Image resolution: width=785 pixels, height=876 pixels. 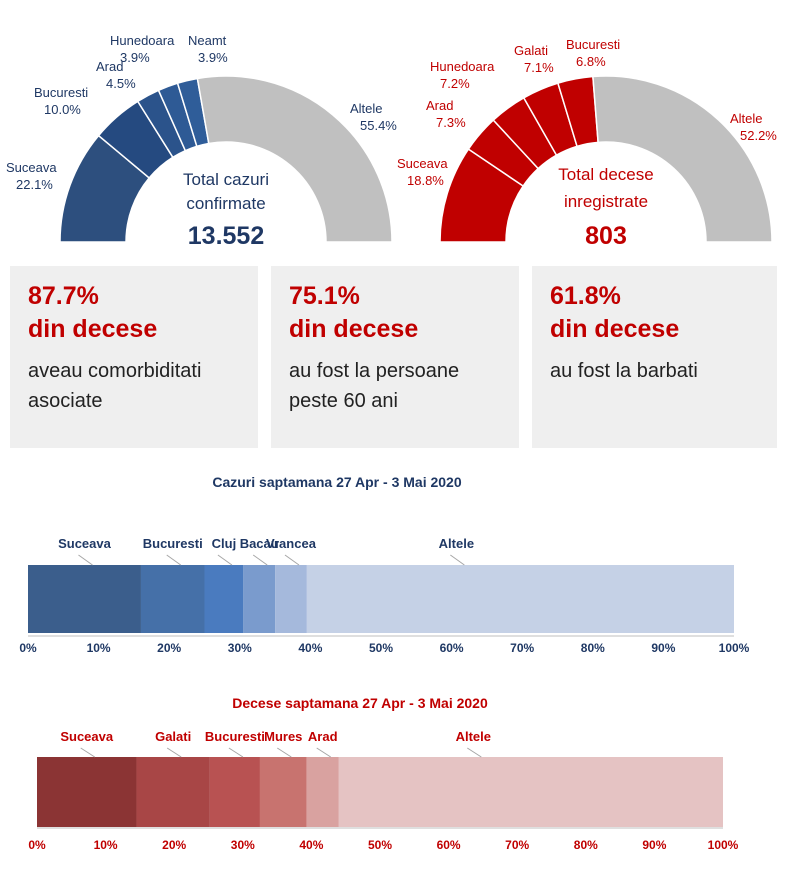 I want to click on gauge-label: Hunedoara 7.2%, so click(x=462, y=75).